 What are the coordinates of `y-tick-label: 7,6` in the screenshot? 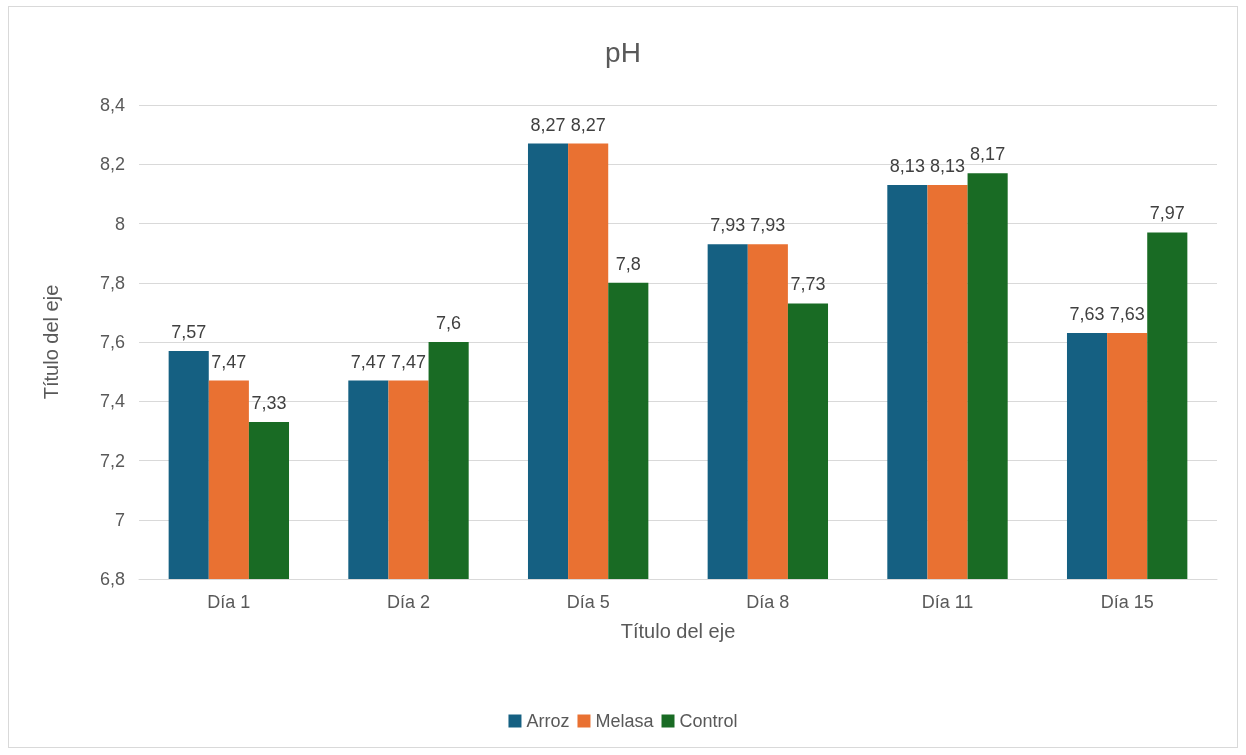 It's located at (112, 342).